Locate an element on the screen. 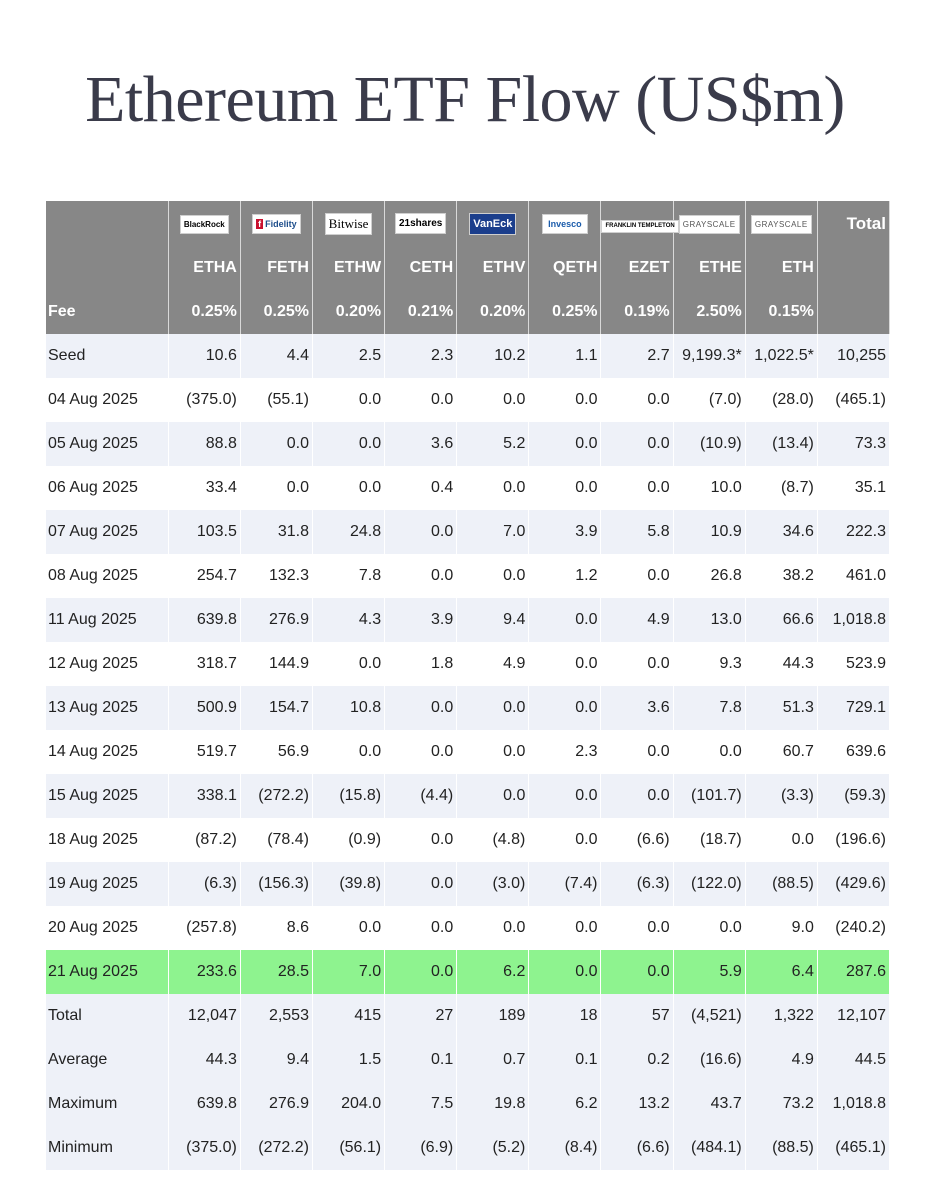 The image size is (930, 1199). flow-cell: 144.9 is located at coordinates (276, 664).